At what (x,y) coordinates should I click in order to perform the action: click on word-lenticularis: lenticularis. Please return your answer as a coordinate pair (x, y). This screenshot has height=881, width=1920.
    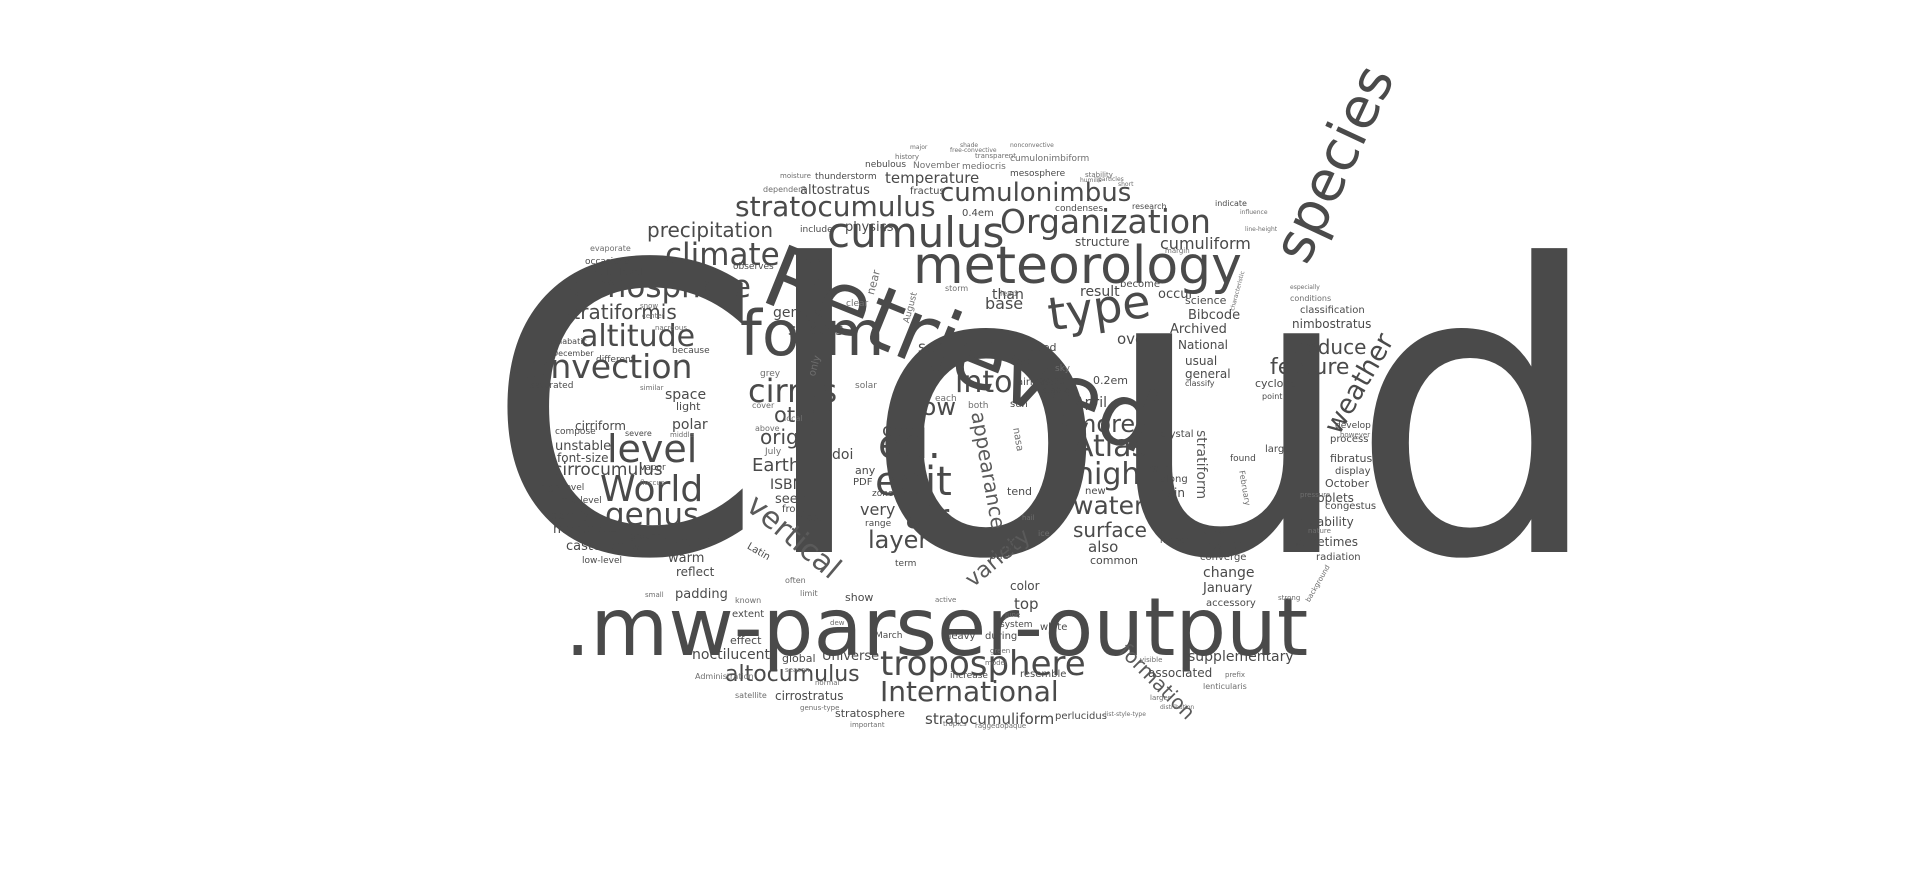
    Looking at the image, I should click on (1225, 686).